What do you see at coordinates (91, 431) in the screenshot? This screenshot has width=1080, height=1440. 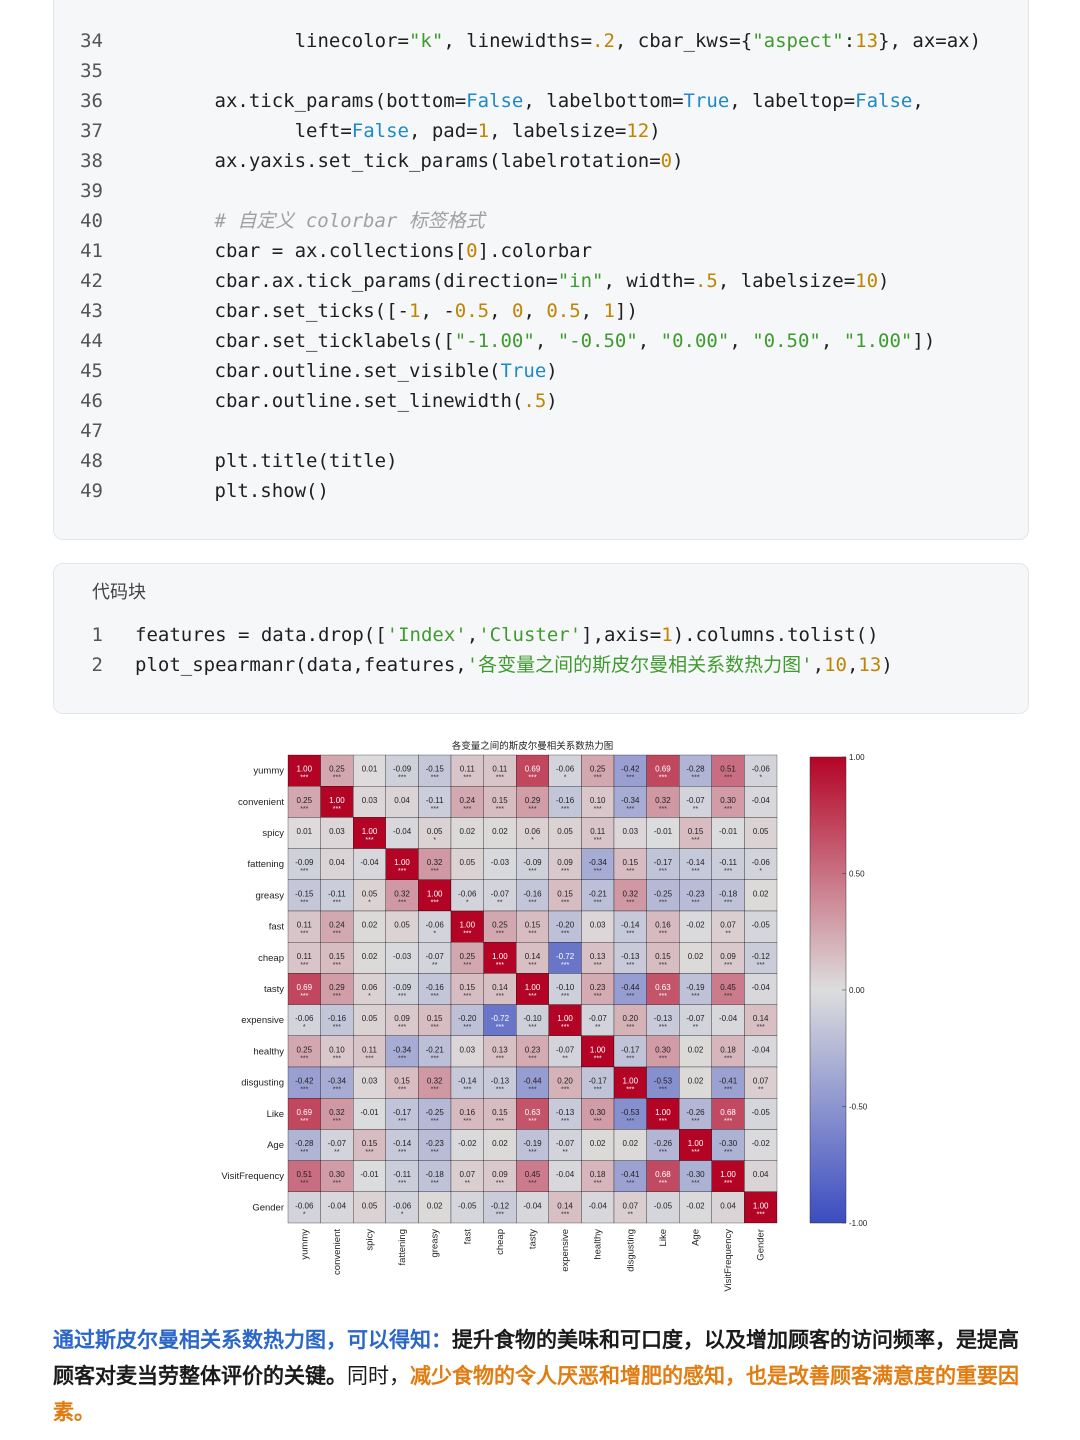 I see `line-number: 47` at bounding box center [91, 431].